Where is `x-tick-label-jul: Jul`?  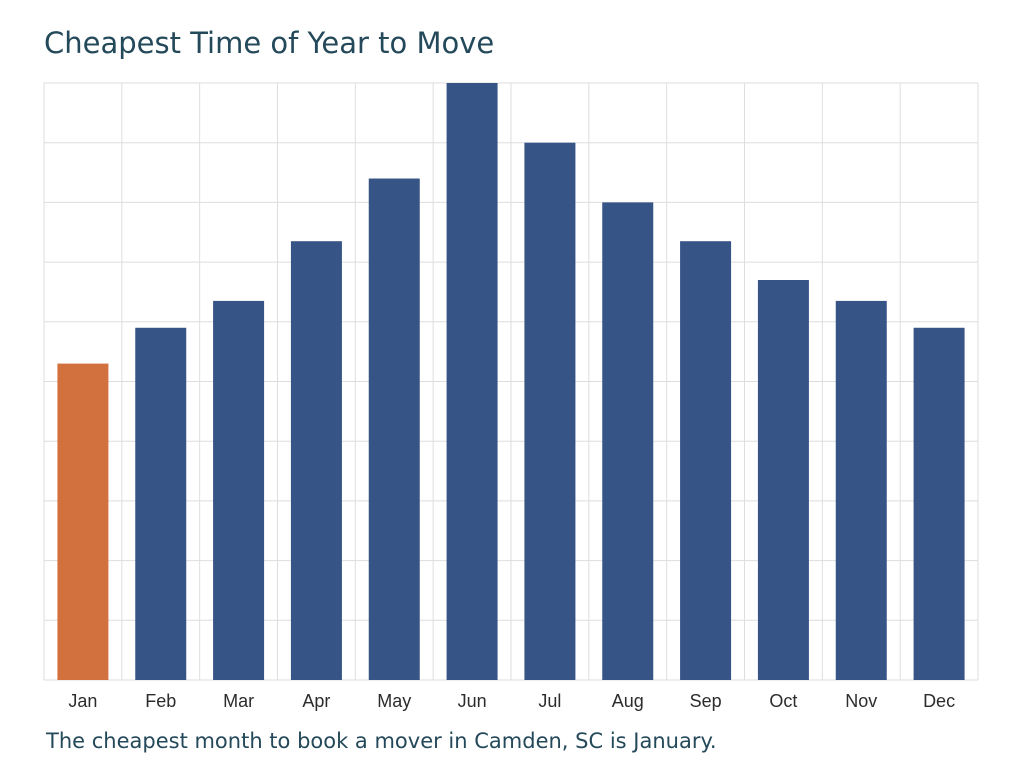
x-tick-label-jul: Jul is located at coordinates (549, 701).